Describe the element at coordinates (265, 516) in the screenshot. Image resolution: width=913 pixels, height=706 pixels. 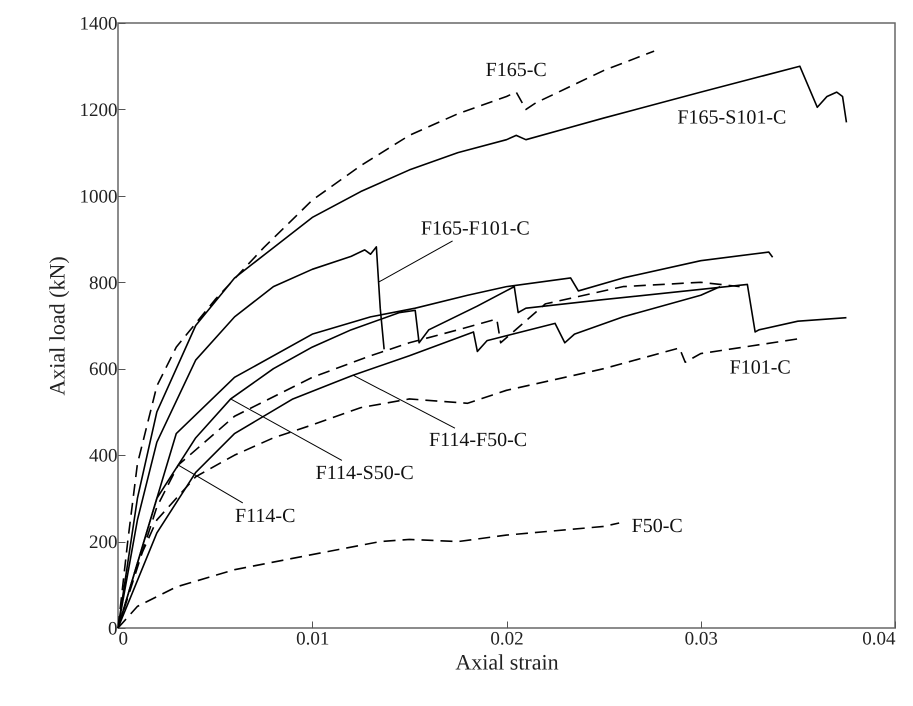
I see `annotation: F114-C` at that location.